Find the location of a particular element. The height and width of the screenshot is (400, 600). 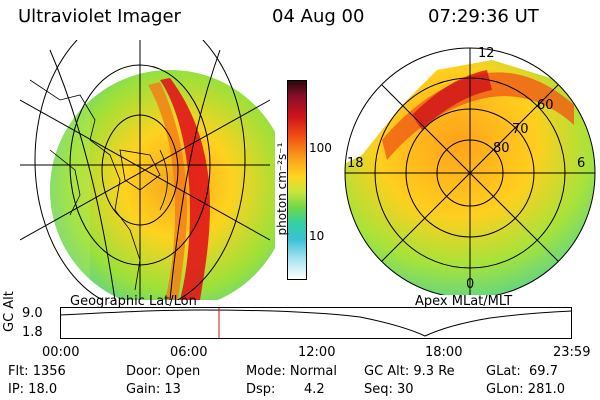

orbit-ylabel: GC Alt is located at coordinates (9, 311).